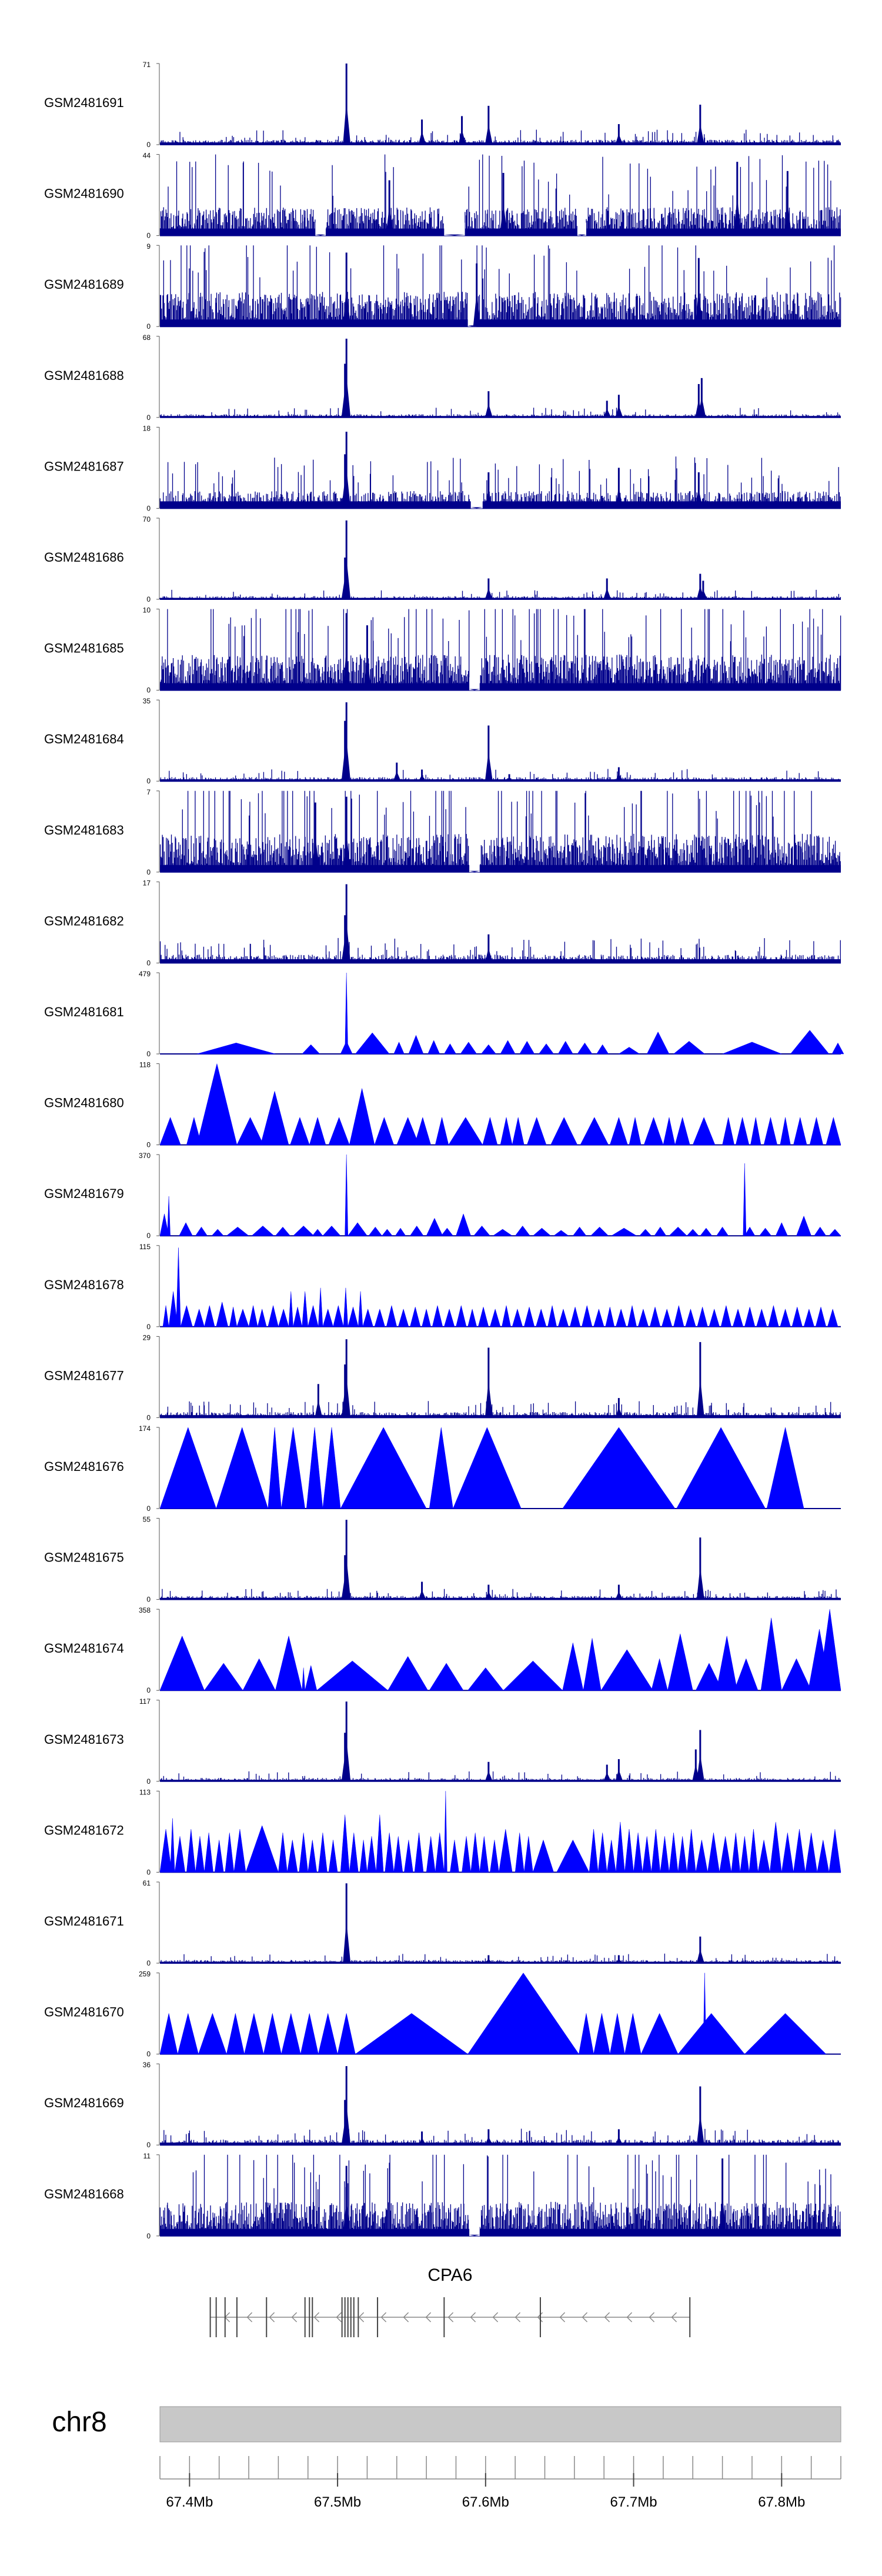  I want to click on y-max-label: 44, so click(147, 156).